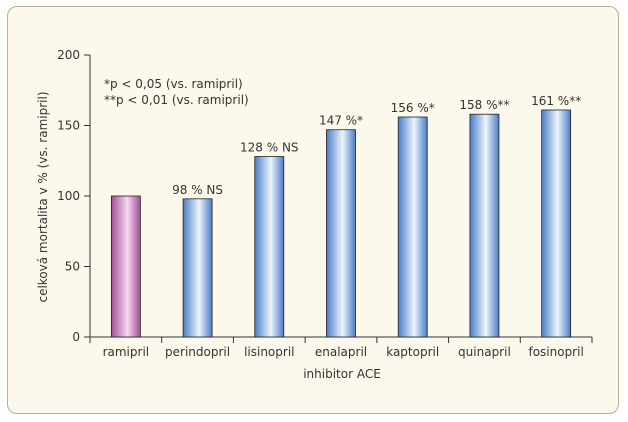  I want to click on x-tick-label: kaptopril, so click(412, 352).